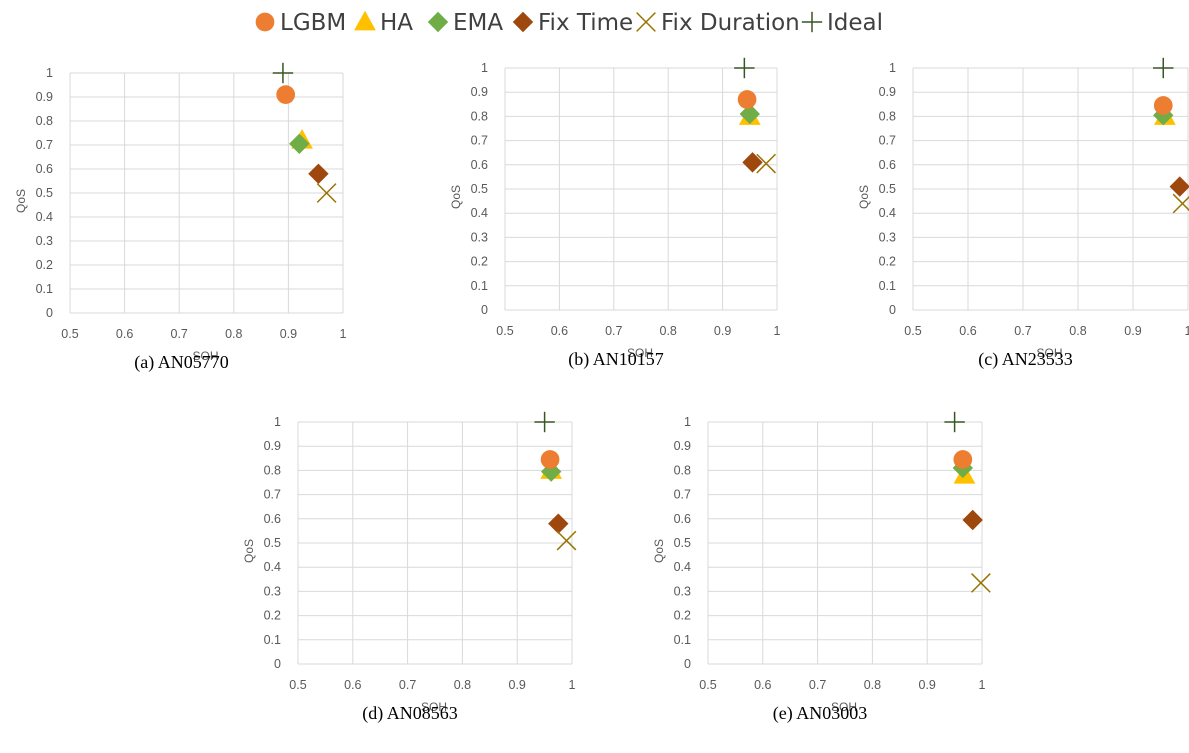 This screenshot has height=753, width=1189. I want to click on legend-label-lgbm: LGBM, so click(313, 23).